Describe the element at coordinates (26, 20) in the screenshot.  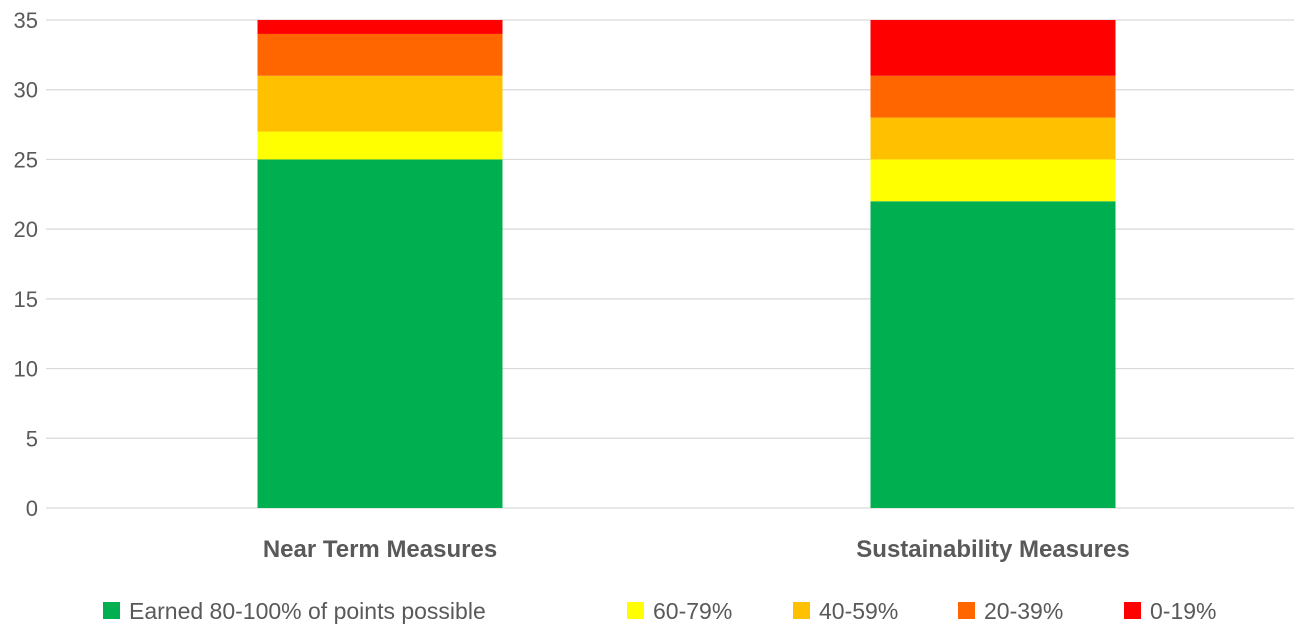
I see `y-tick-label: 35` at that location.